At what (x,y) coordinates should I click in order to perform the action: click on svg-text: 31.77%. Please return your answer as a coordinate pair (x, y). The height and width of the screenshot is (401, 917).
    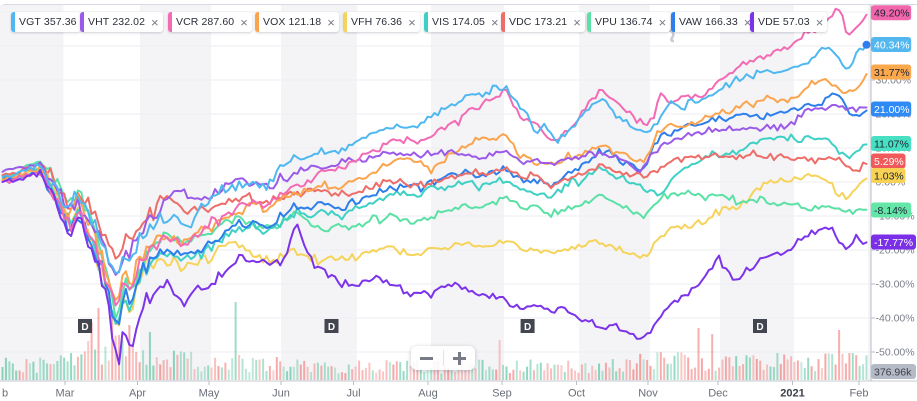
    Looking at the image, I should click on (892, 73).